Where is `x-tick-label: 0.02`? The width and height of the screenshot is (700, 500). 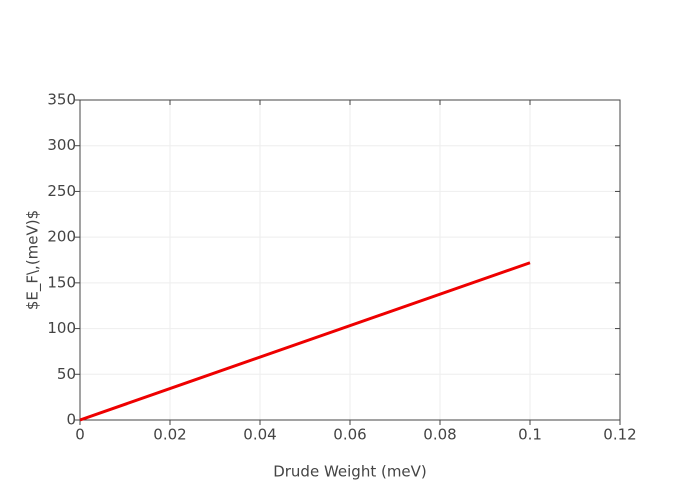
x-tick-label: 0.02 is located at coordinates (169, 435).